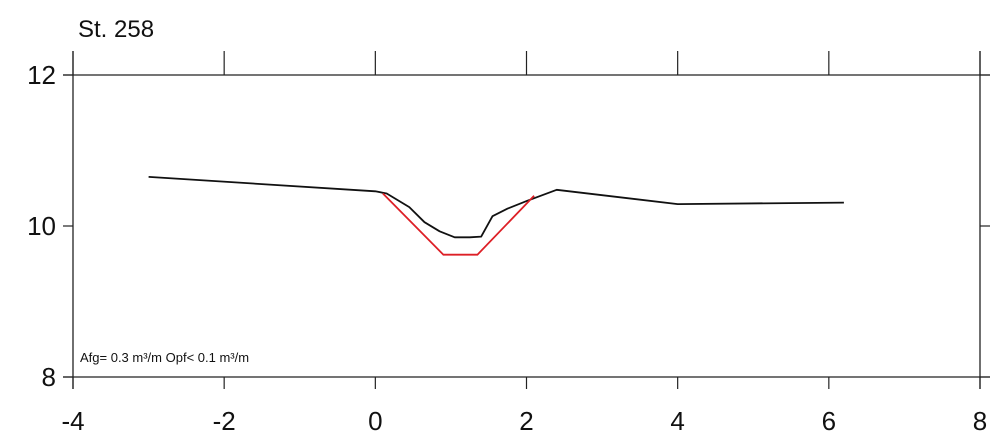  Describe the element at coordinates (72, 421) in the screenshot. I see `x-tick-label: -4` at that location.